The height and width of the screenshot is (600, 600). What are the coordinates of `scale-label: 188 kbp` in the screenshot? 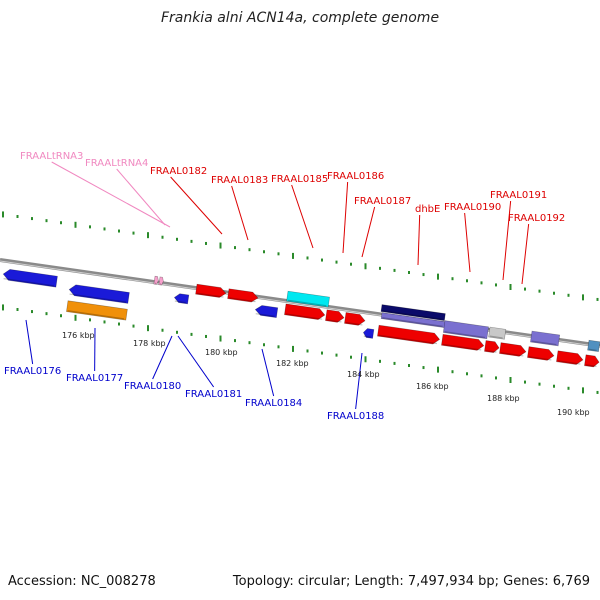 It's located at (503, 398).